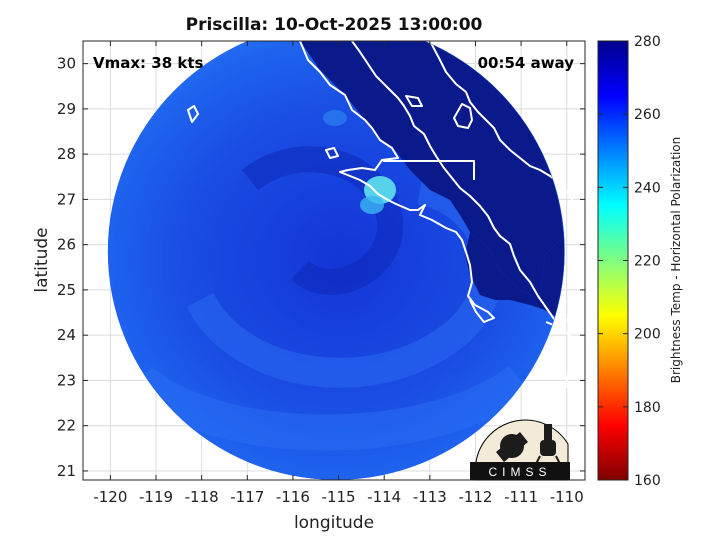 The image size is (720, 540). Describe the element at coordinates (575, 370) in the screenshot. I see `coastline-mainland-south` at that location.